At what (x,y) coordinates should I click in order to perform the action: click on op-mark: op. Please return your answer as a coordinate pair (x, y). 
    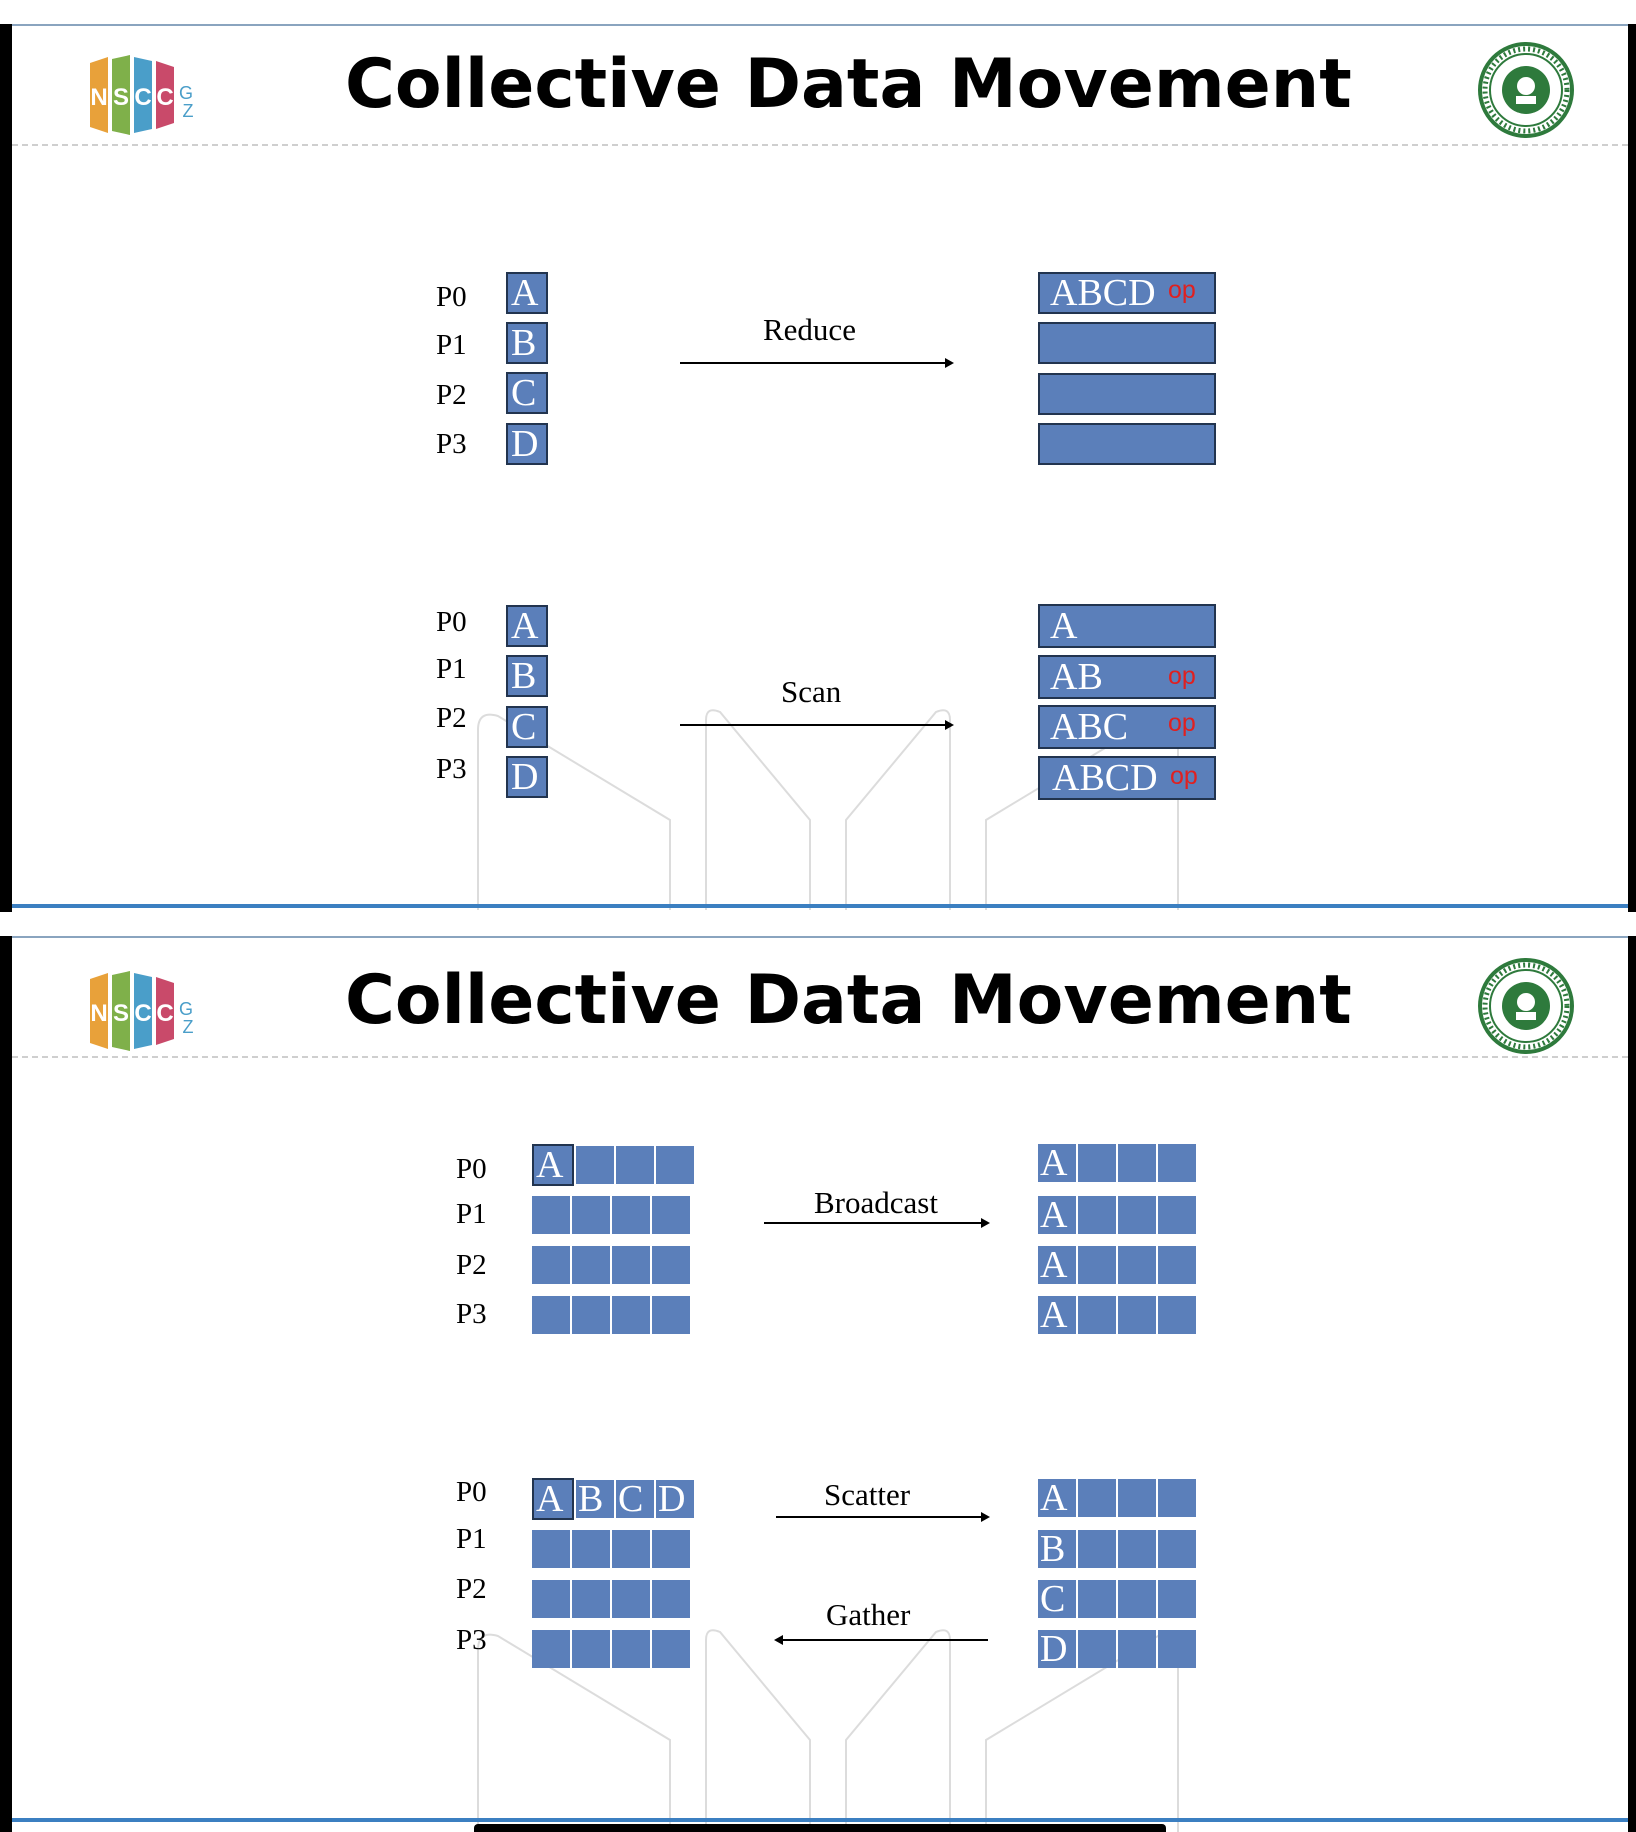
    Looking at the image, I should click on (1182, 290).